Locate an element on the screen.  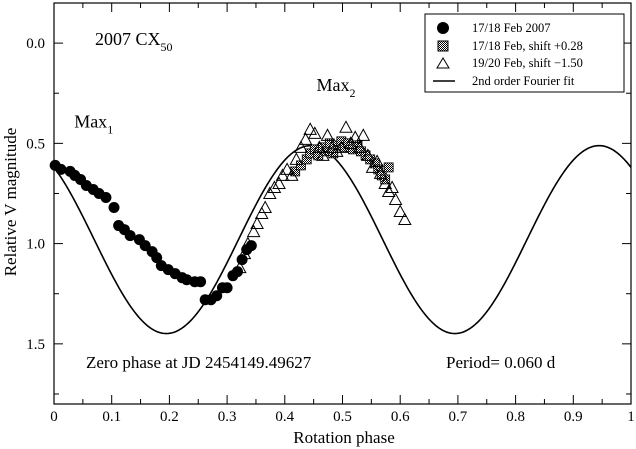
x-axis-title: Rotation phase is located at coordinates (344, 437).